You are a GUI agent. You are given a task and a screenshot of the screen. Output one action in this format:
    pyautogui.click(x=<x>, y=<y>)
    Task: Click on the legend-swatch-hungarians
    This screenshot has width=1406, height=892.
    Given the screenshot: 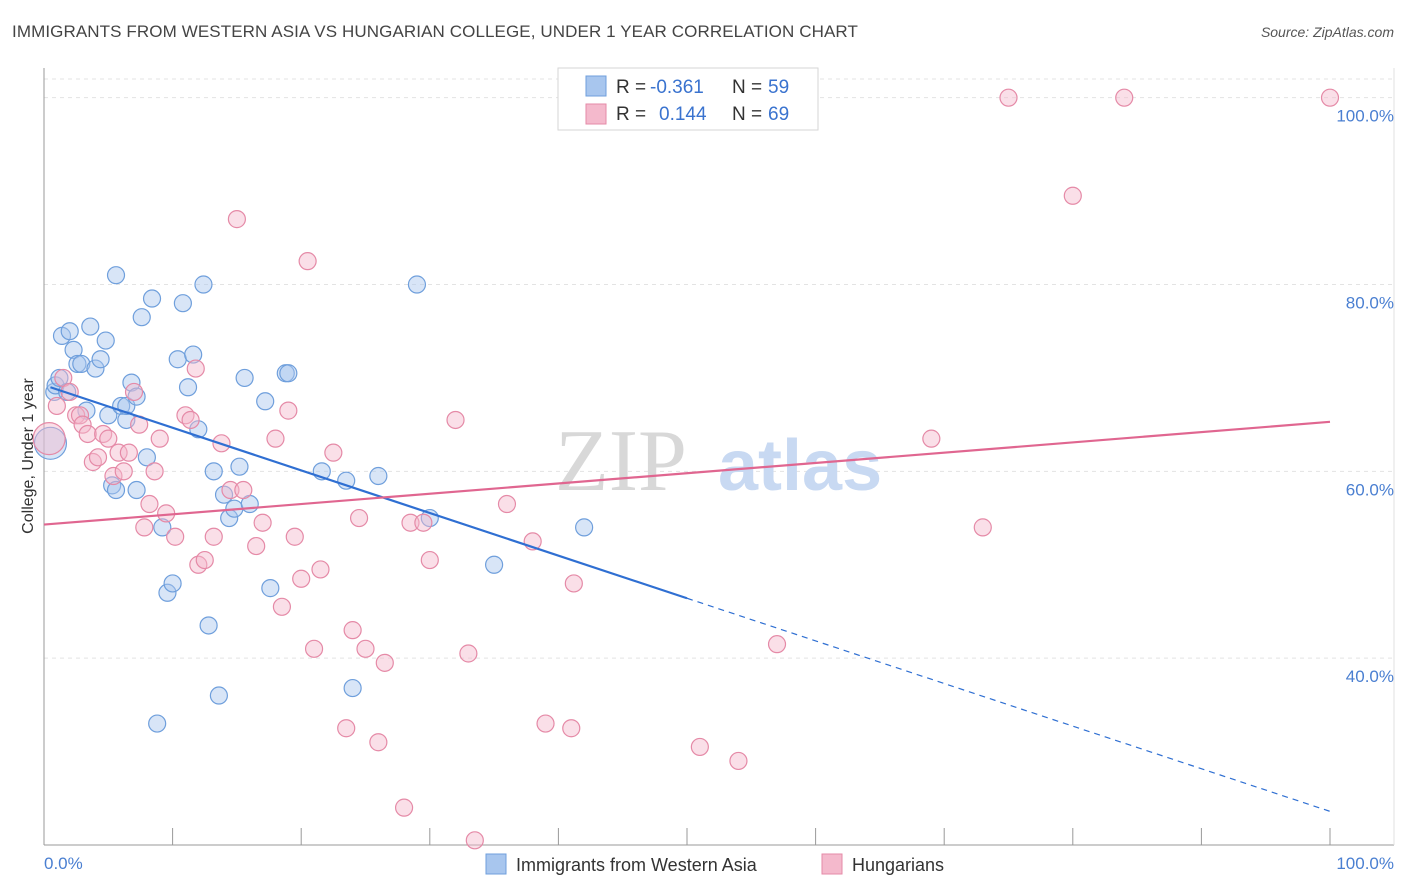 What is the action you would take?
    pyautogui.click(x=596, y=114)
    